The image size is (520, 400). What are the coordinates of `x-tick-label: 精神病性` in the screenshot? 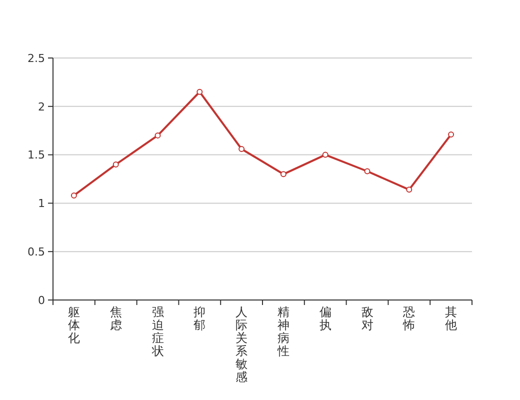 It's located at (283, 331).